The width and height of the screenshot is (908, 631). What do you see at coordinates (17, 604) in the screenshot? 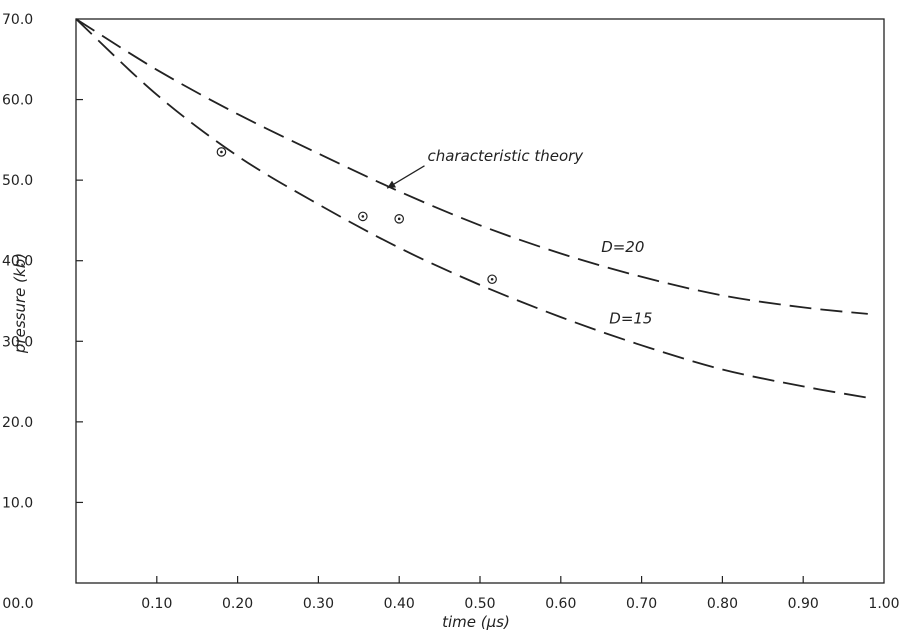
I see `x-tick-label: 00.0` at bounding box center [17, 604].